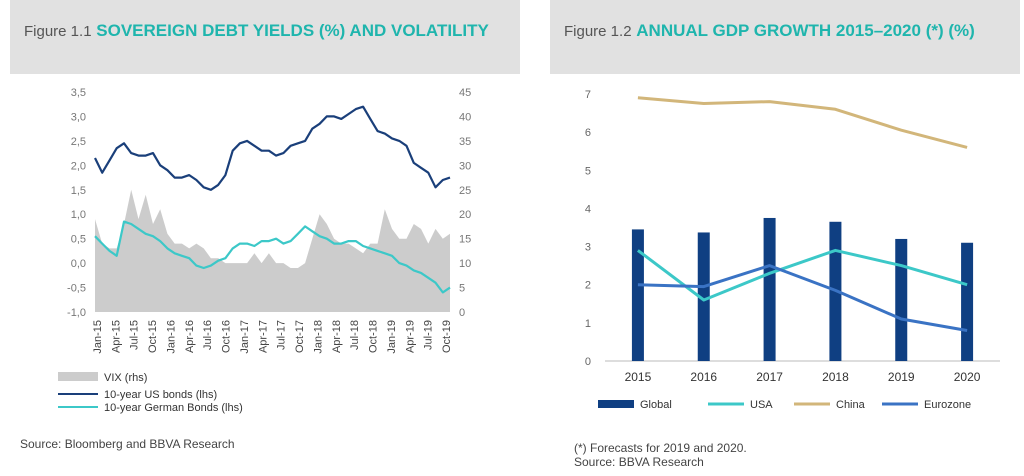 The width and height of the screenshot is (1024, 476). Describe the element at coordinates (78, 191) in the screenshot. I see `left-axis-tick-label: 1,5` at that location.